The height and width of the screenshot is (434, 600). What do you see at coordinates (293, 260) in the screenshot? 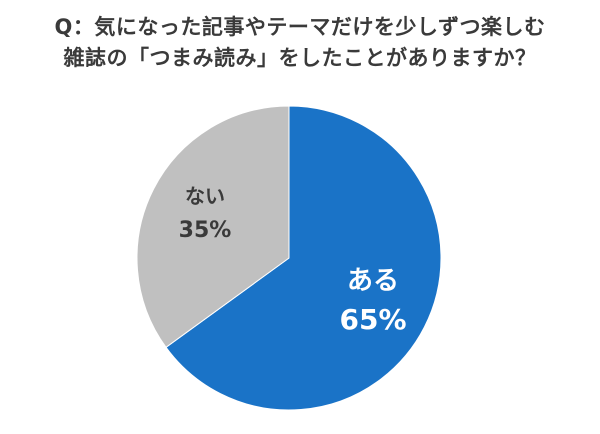
I see `pie-labels: ある 65% ない 35%` at bounding box center [293, 260].